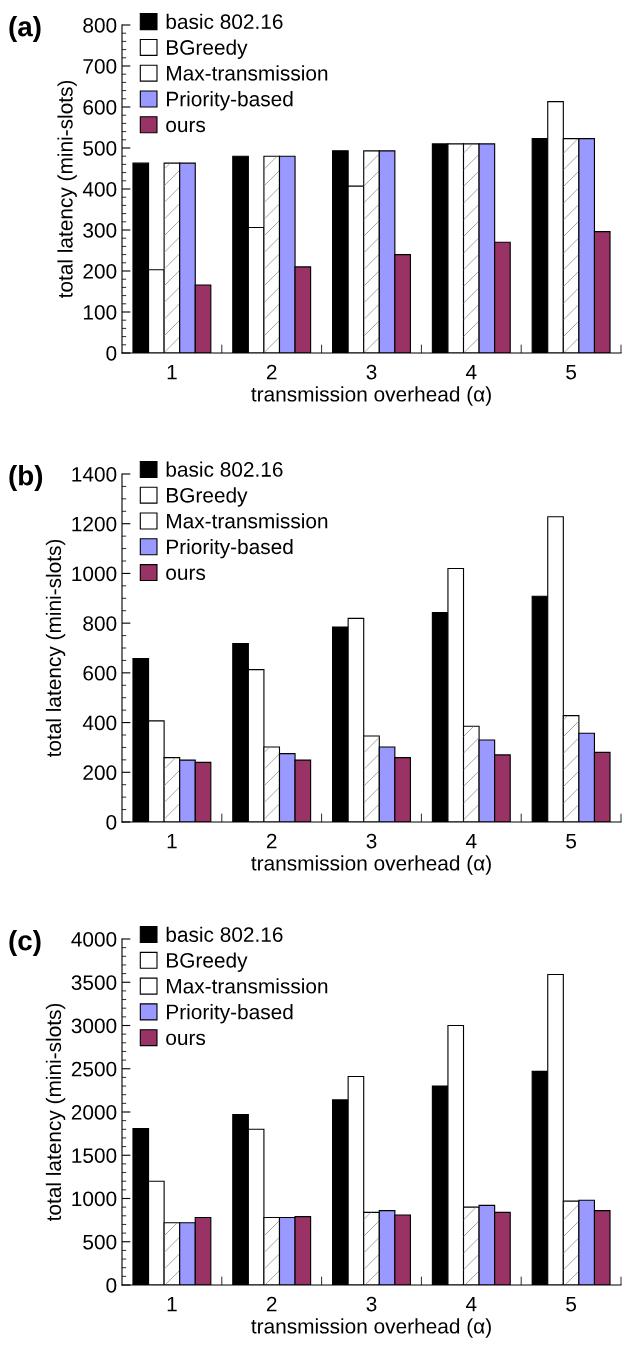 The width and height of the screenshot is (631, 1348). I want to click on chart-title: (a), so click(25, 29).